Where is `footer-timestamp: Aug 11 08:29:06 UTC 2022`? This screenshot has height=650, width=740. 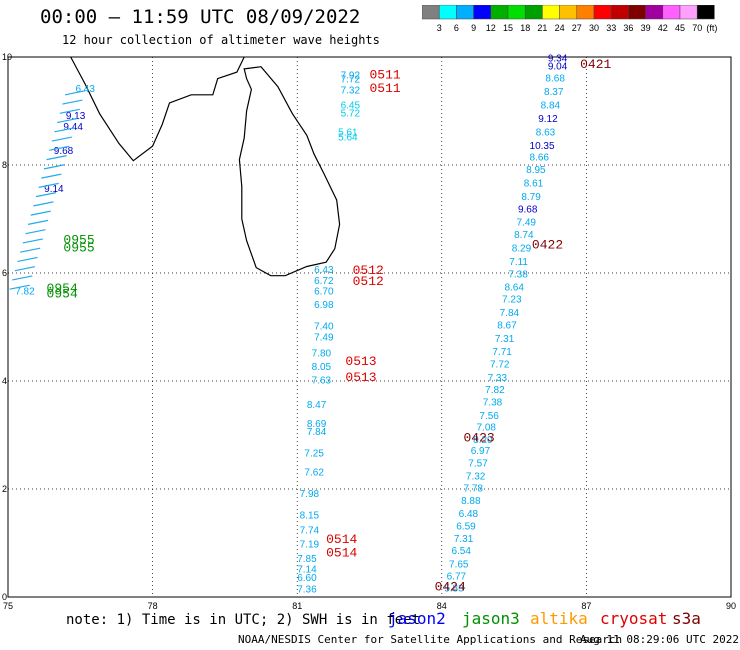 footer-timestamp: Aug 11 08:29:06 UTC 2022 is located at coordinates (659, 639).